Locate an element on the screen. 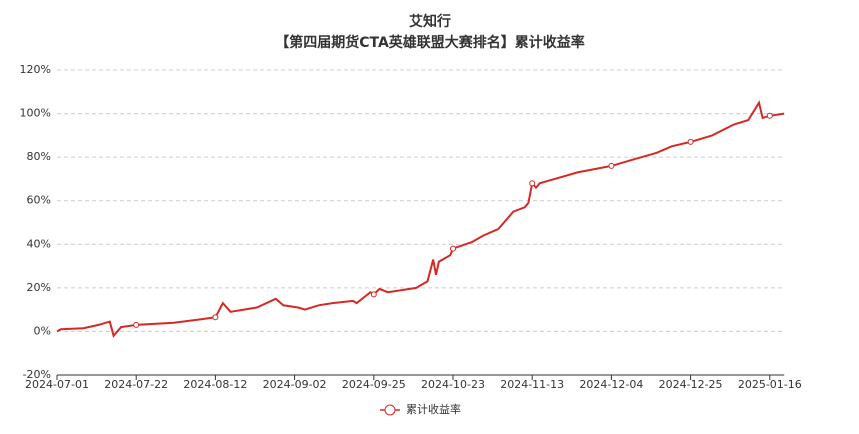  y-tick-label: 40% is located at coordinates (39, 243).